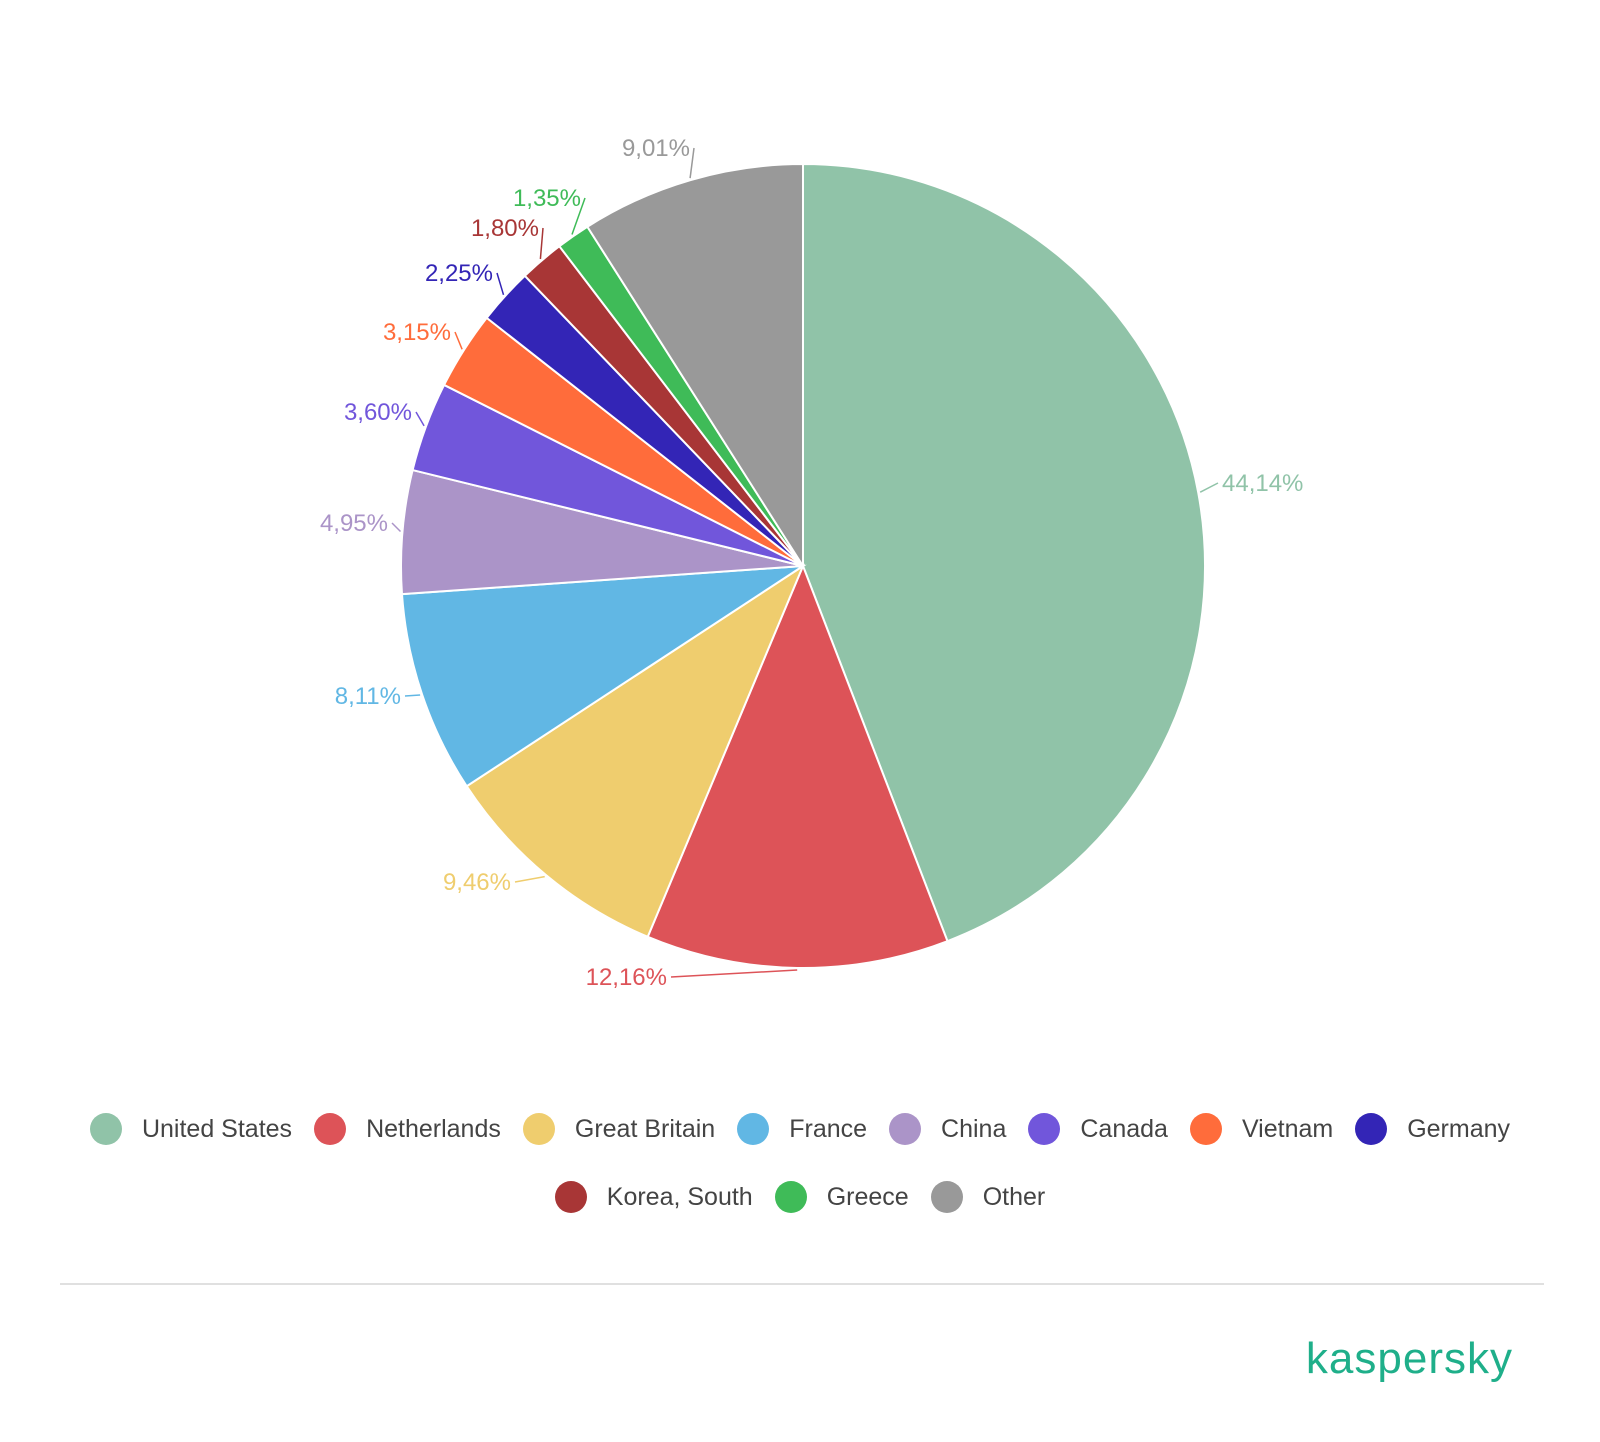 The width and height of the screenshot is (1600, 1442). I want to click on legend-label: United States, so click(217, 1128).